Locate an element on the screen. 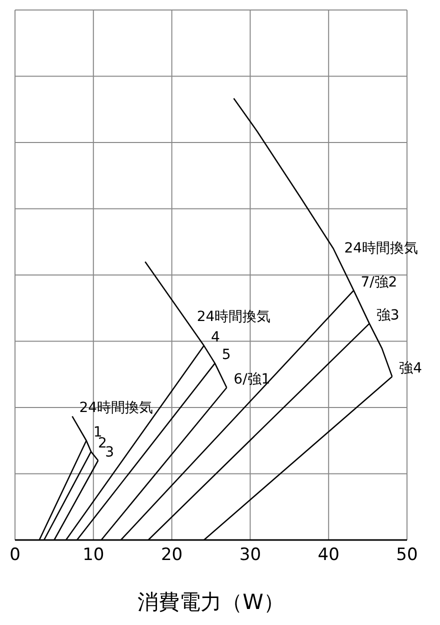 This screenshot has width=440, height=625. x-axis-title: 消費電力（W） is located at coordinates (211, 602).